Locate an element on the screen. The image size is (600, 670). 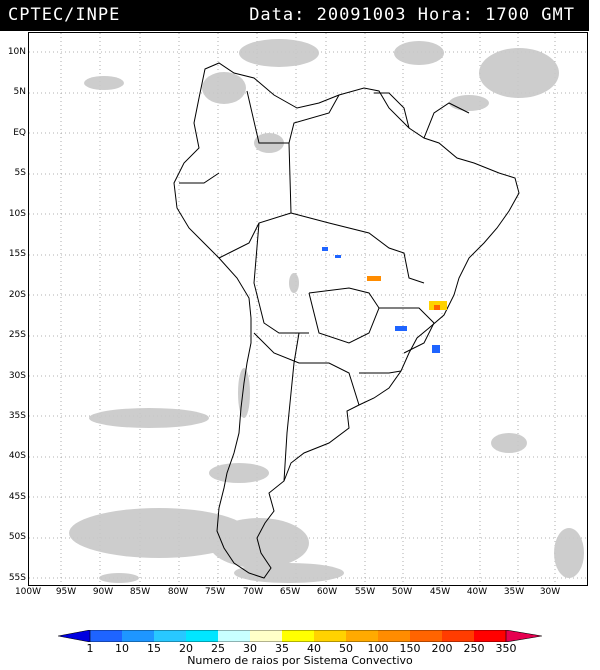
lat-label: 50S is located at coordinates (17, 537).